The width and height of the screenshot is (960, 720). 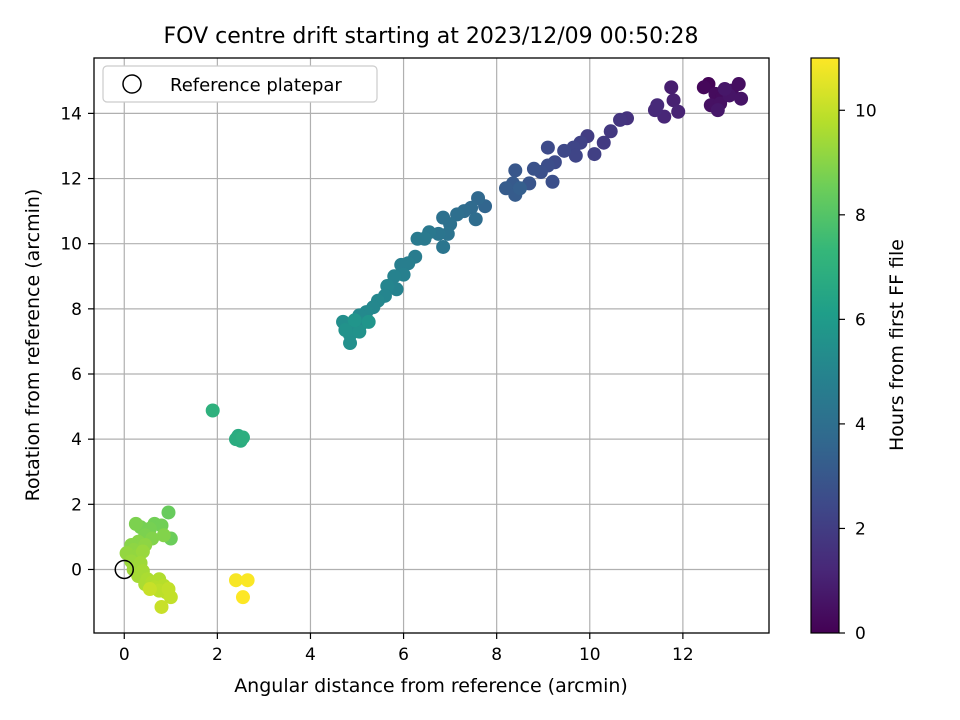 What do you see at coordinates (124, 655) in the screenshot?
I see `x-tick-label: 0` at bounding box center [124, 655].